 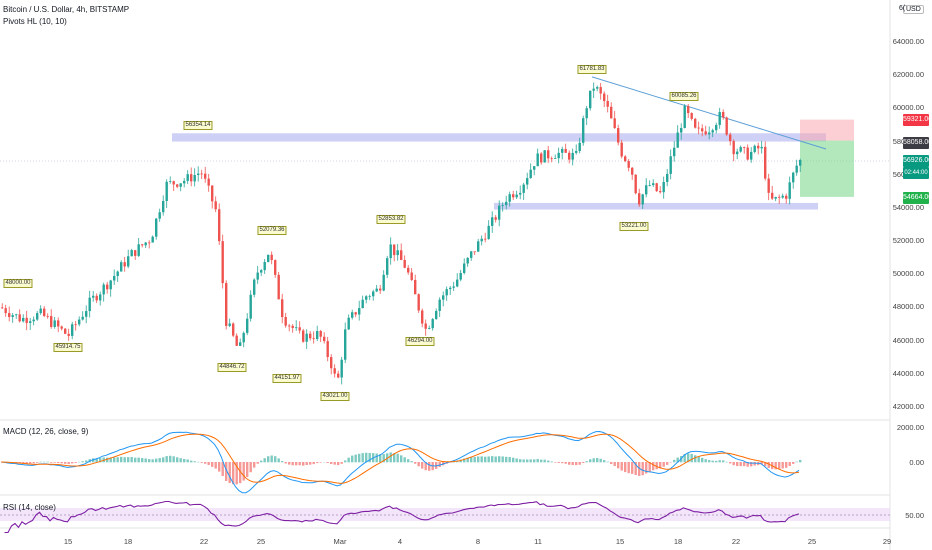 What do you see at coordinates (46, 431) in the screenshot?
I see `macd-legend: MACD (12, 26, close, 9)` at bounding box center [46, 431].